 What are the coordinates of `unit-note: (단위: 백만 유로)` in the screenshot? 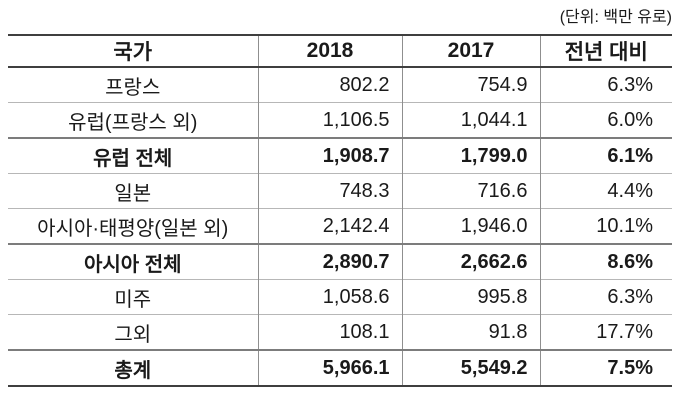 It's located at (615, 17).